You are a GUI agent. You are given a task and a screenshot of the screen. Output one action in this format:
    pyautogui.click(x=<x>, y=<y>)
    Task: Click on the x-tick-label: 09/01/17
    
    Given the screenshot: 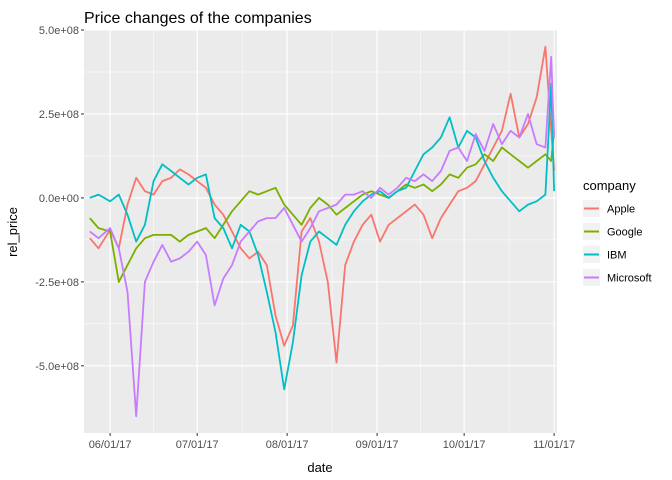 What is the action you would take?
    pyautogui.click(x=377, y=445)
    